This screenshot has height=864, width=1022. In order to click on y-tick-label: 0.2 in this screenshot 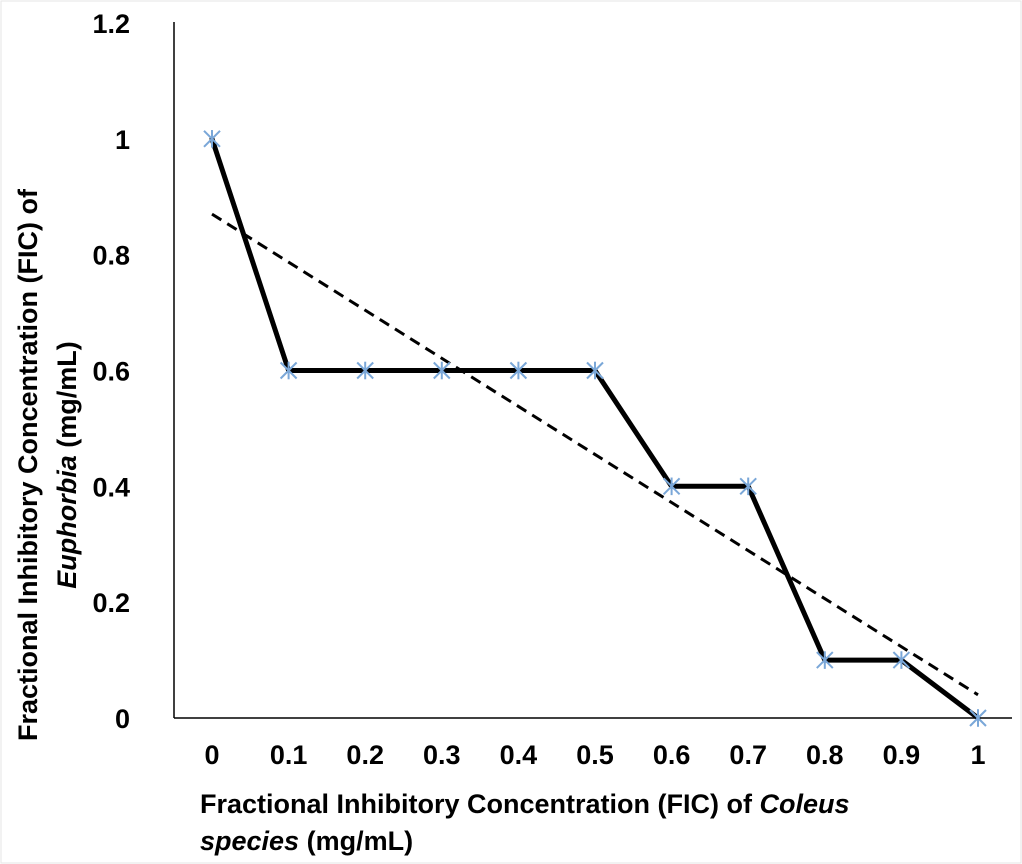, I will do `click(111, 603)`.